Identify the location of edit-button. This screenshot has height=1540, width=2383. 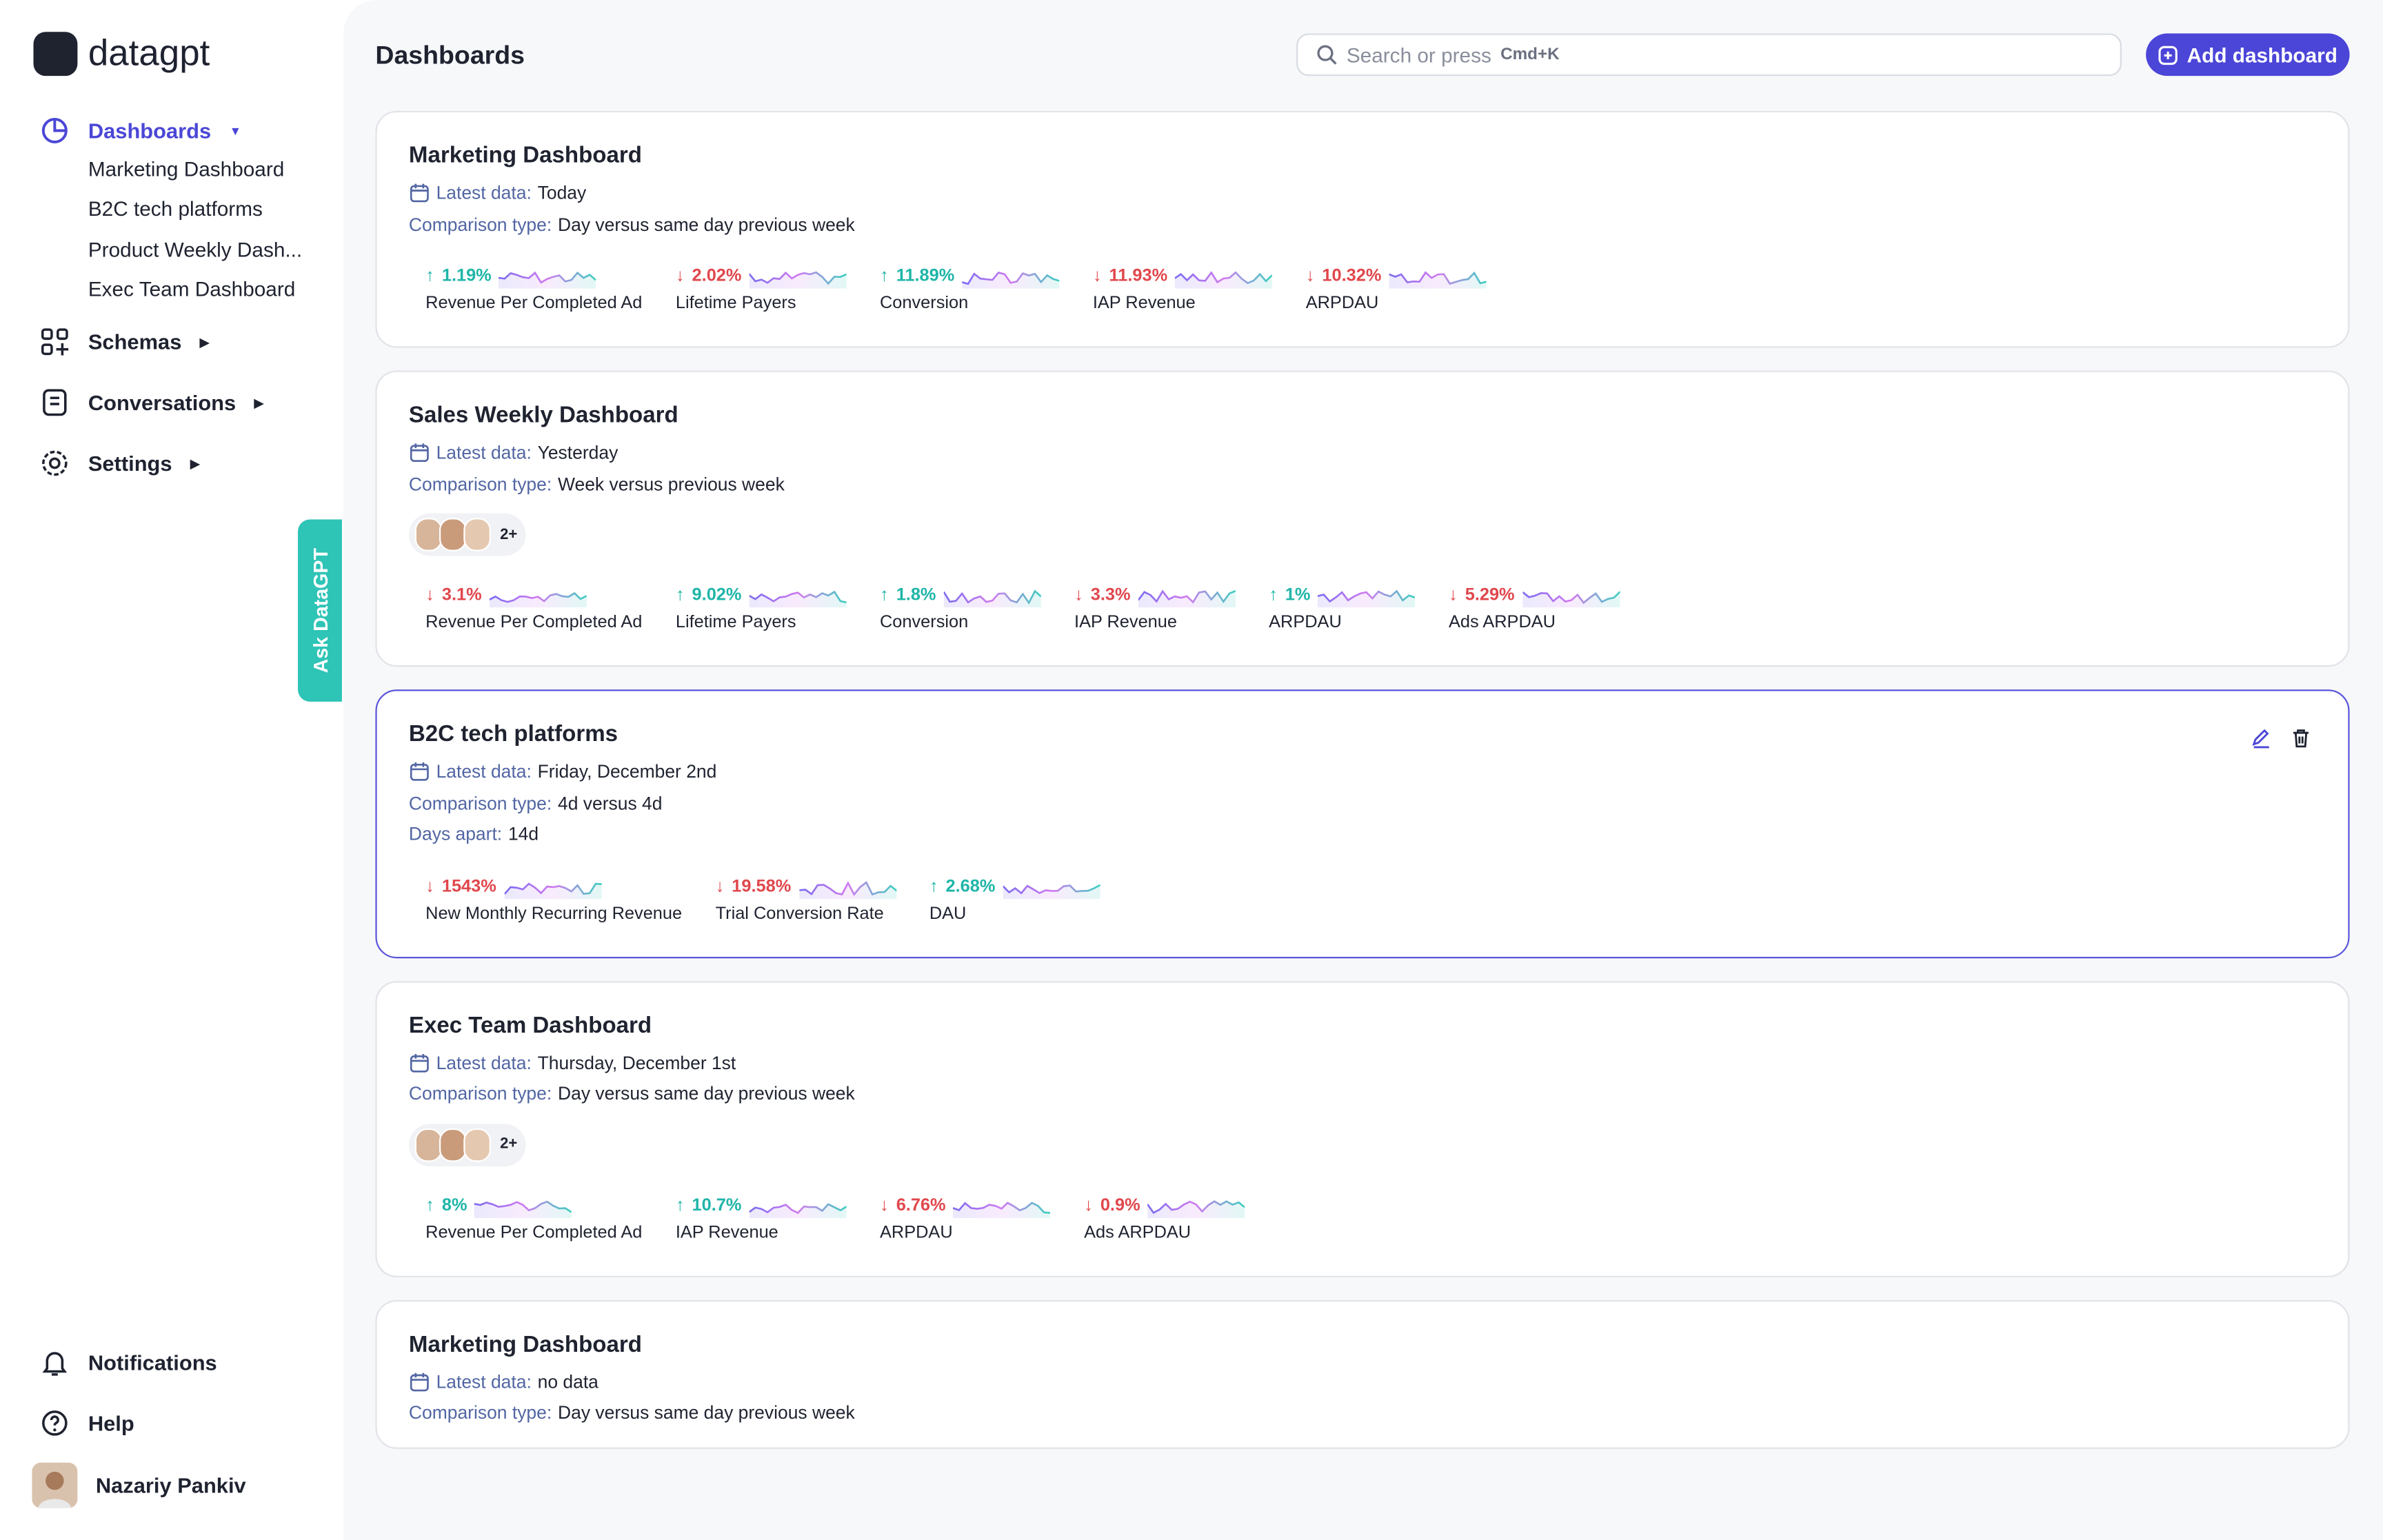
(2261, 742).